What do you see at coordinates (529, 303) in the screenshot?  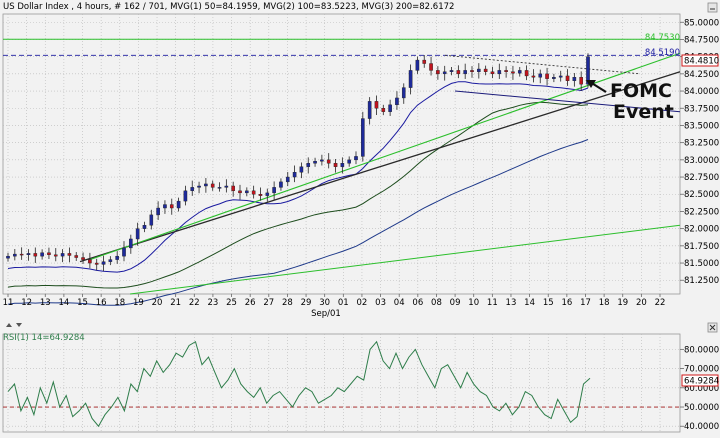 I see `time-tick-label: 14` at bounding box center [529, 303].